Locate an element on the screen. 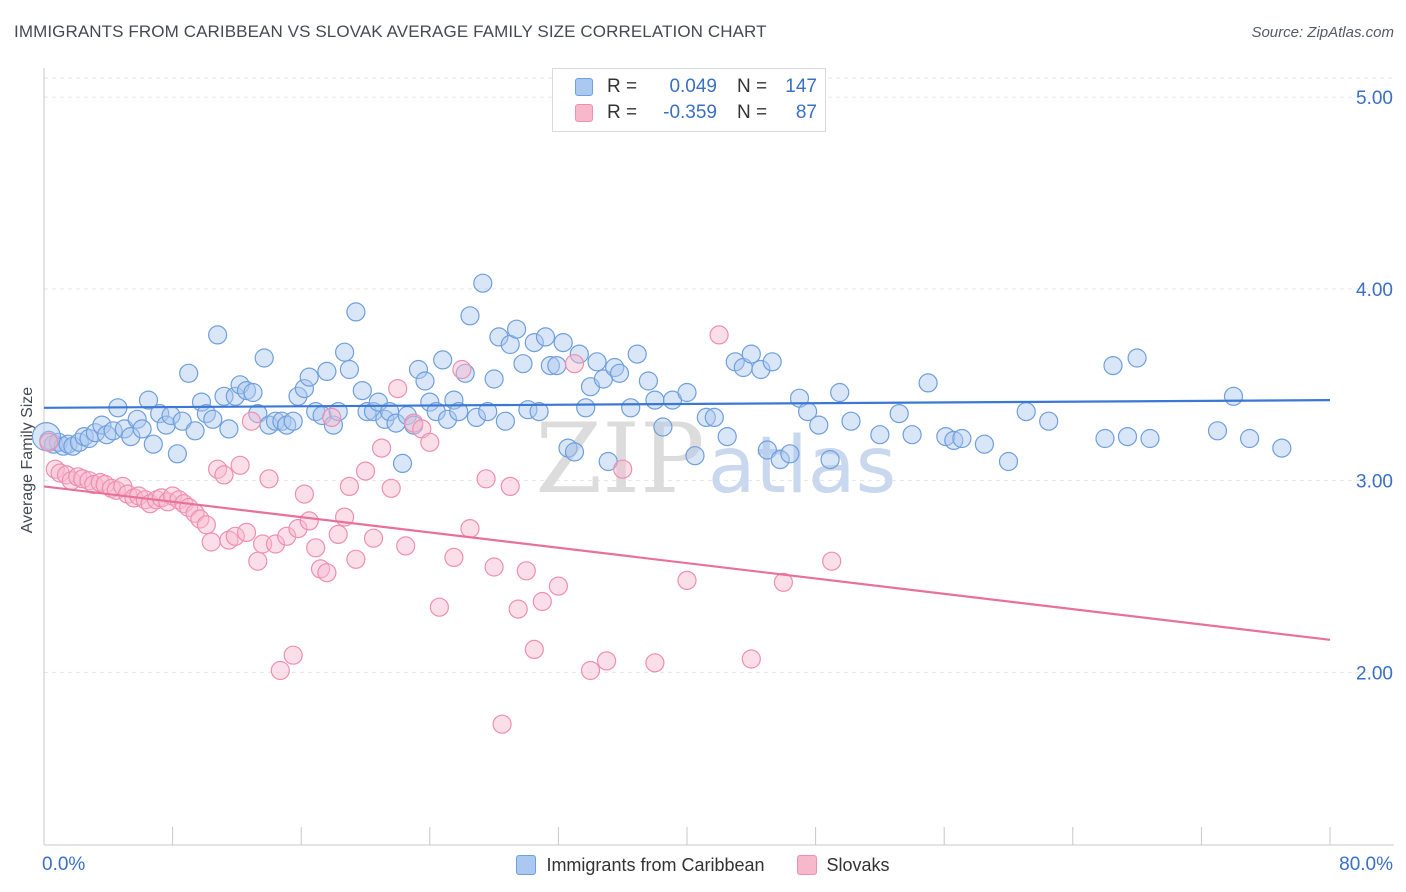 This screenshot has height=892, width=1406. watermark: ZIP atlas is located at coordinates (715, 459).